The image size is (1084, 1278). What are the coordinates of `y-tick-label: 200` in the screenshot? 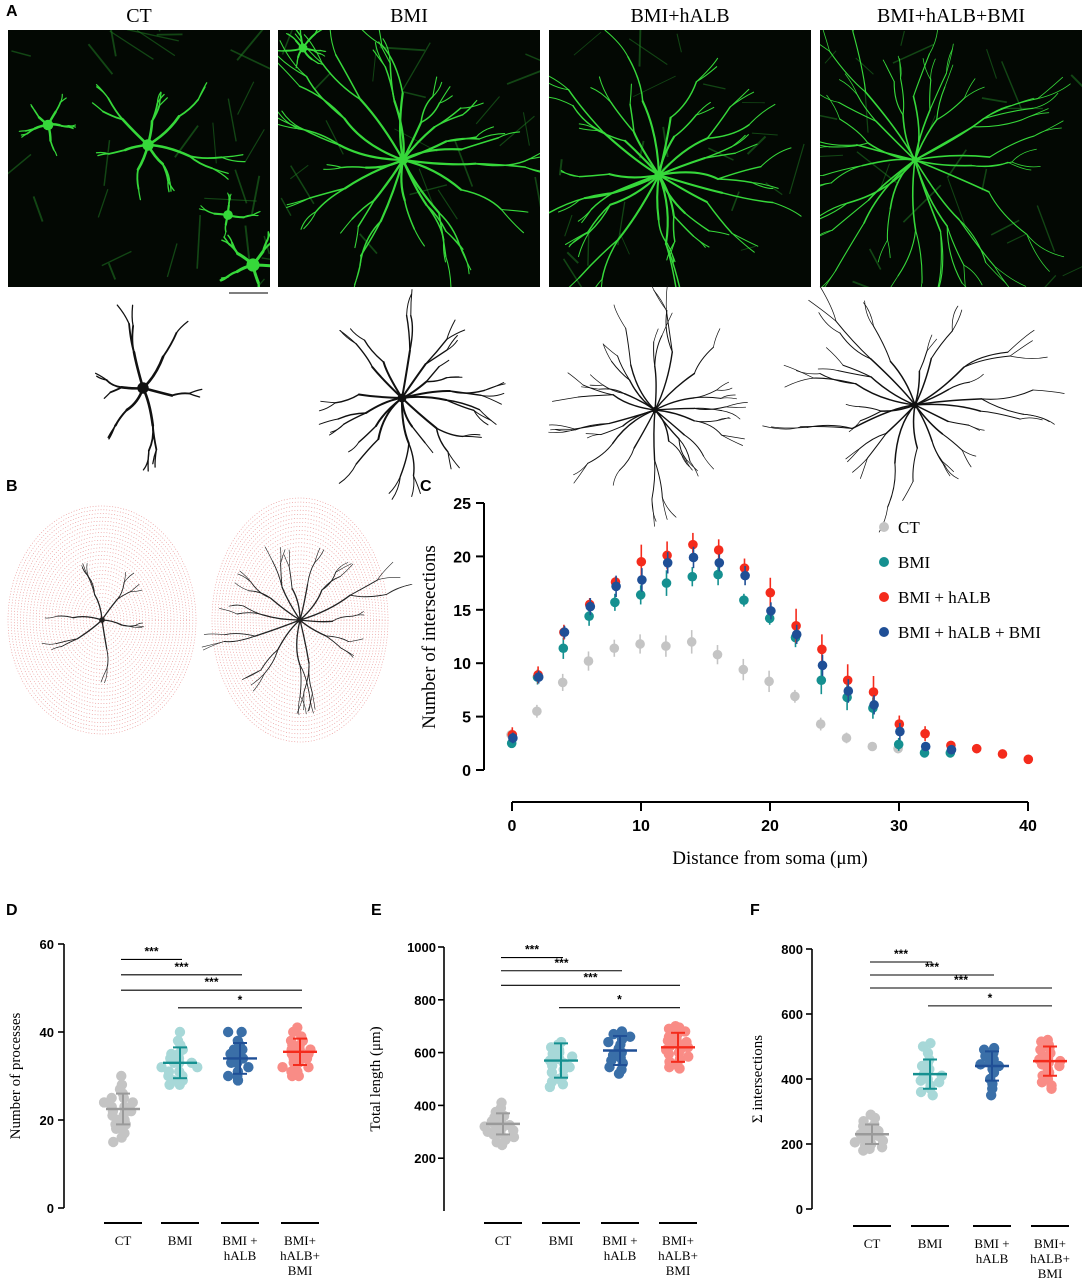 It's located at (425, 1158).